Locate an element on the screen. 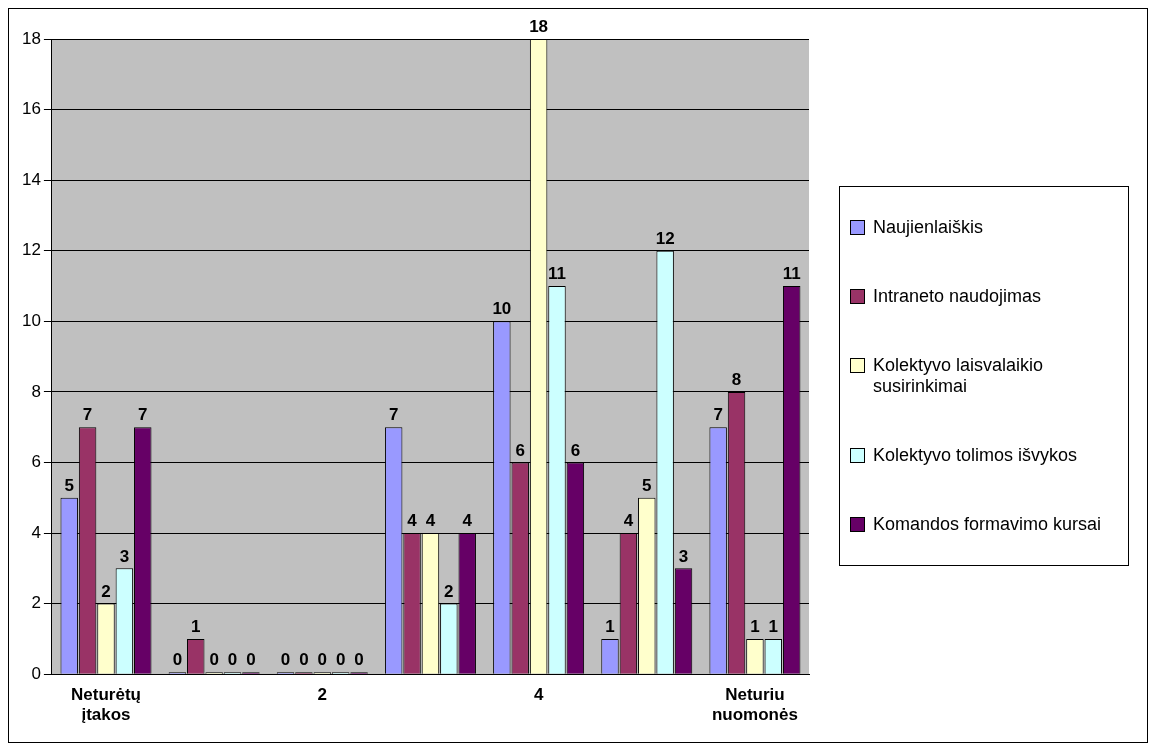 This screenshot has height=756, width=1160. y-tick-label: 6 is located at coordinates (36, 462).